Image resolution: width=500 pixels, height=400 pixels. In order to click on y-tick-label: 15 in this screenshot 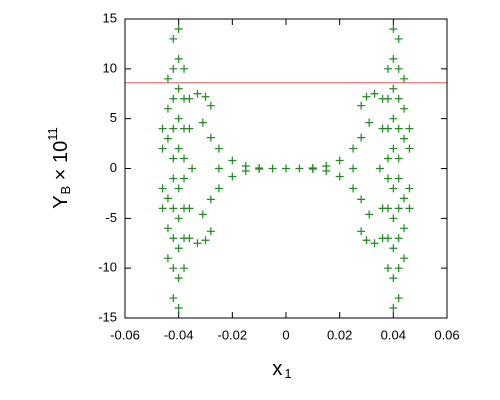, I will do `click(110, 17)`.